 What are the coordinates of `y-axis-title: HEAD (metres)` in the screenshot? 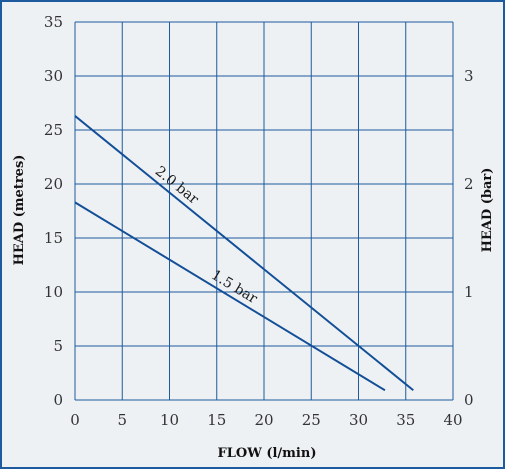 It's located at (19, 210).